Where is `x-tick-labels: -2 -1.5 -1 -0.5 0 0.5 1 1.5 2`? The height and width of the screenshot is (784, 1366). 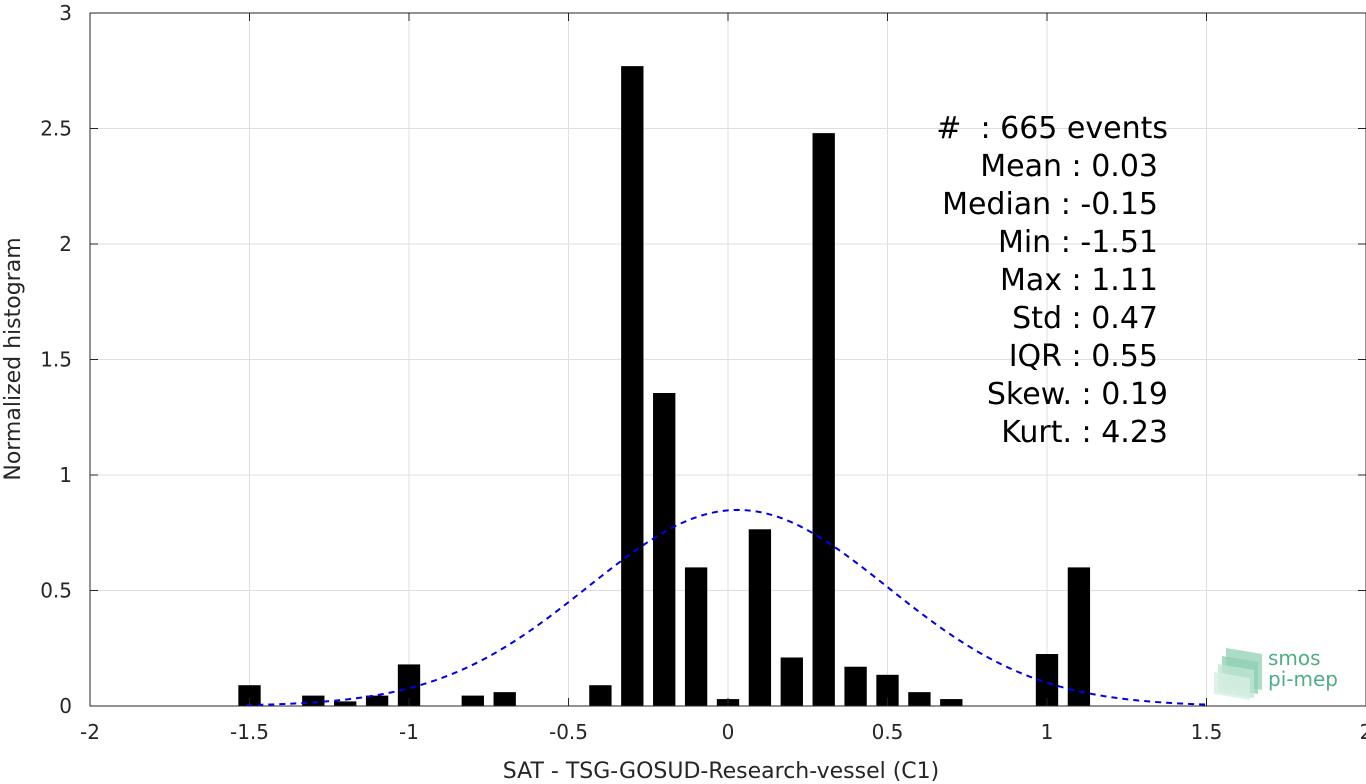
x-tick-labels: -2 -1.5 -1 -0.5 0 0.5 1 1.5 2 is located at coordinates (723, 732).